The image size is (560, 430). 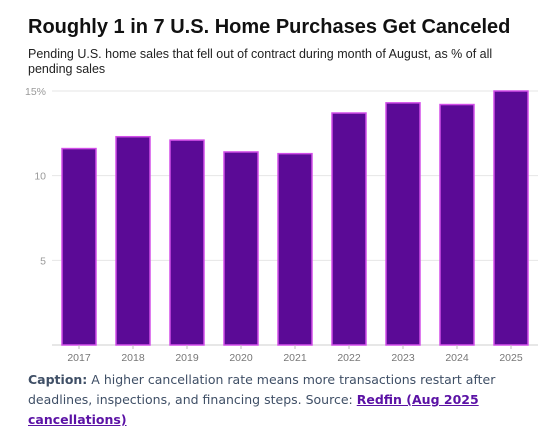 I want to click on bar-2017, so click(x=79, y=246).